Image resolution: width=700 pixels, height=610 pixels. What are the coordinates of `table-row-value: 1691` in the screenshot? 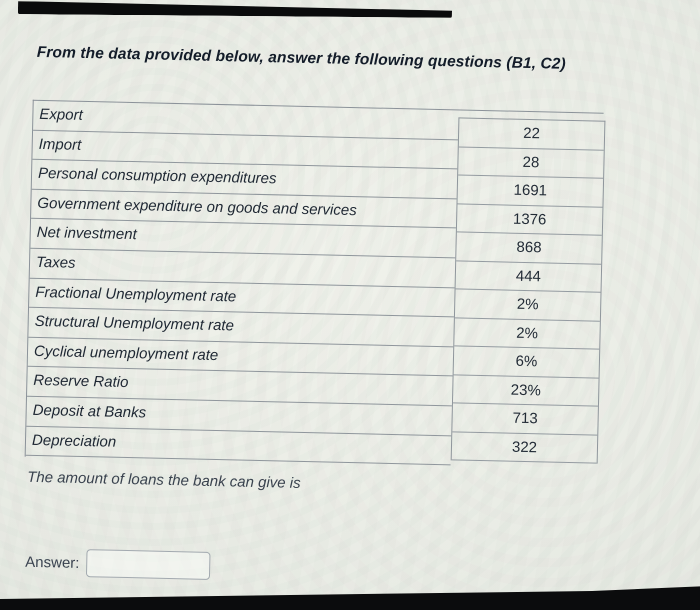 It's located at (530, 191).